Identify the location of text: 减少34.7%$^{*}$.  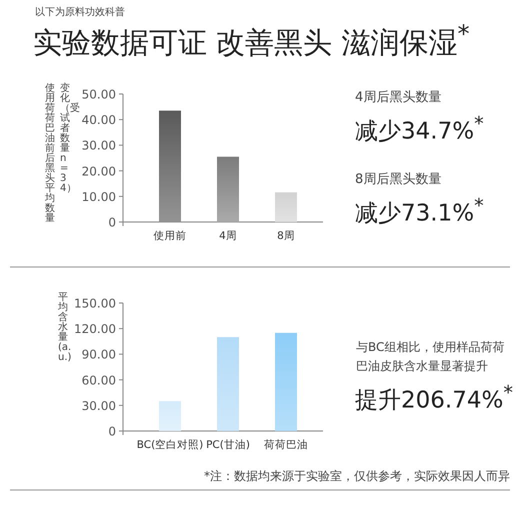
(419, 129).